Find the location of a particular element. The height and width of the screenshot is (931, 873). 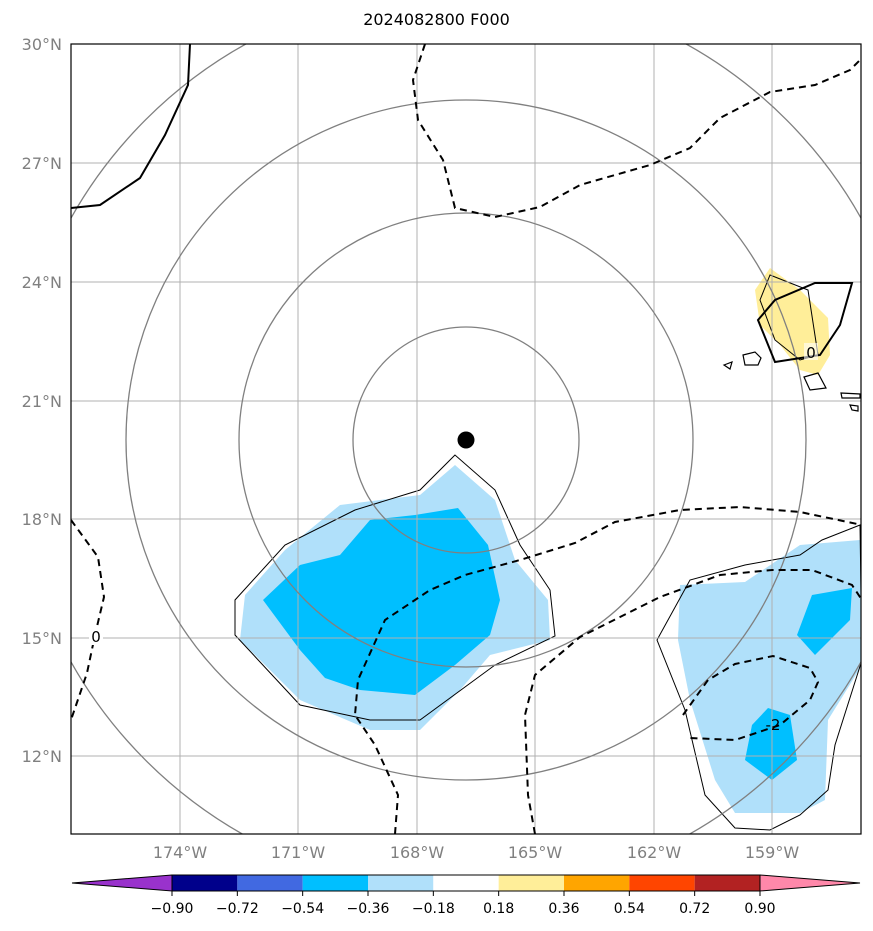

lon-tick-label: 171°W is located at coordinates (298, 852).